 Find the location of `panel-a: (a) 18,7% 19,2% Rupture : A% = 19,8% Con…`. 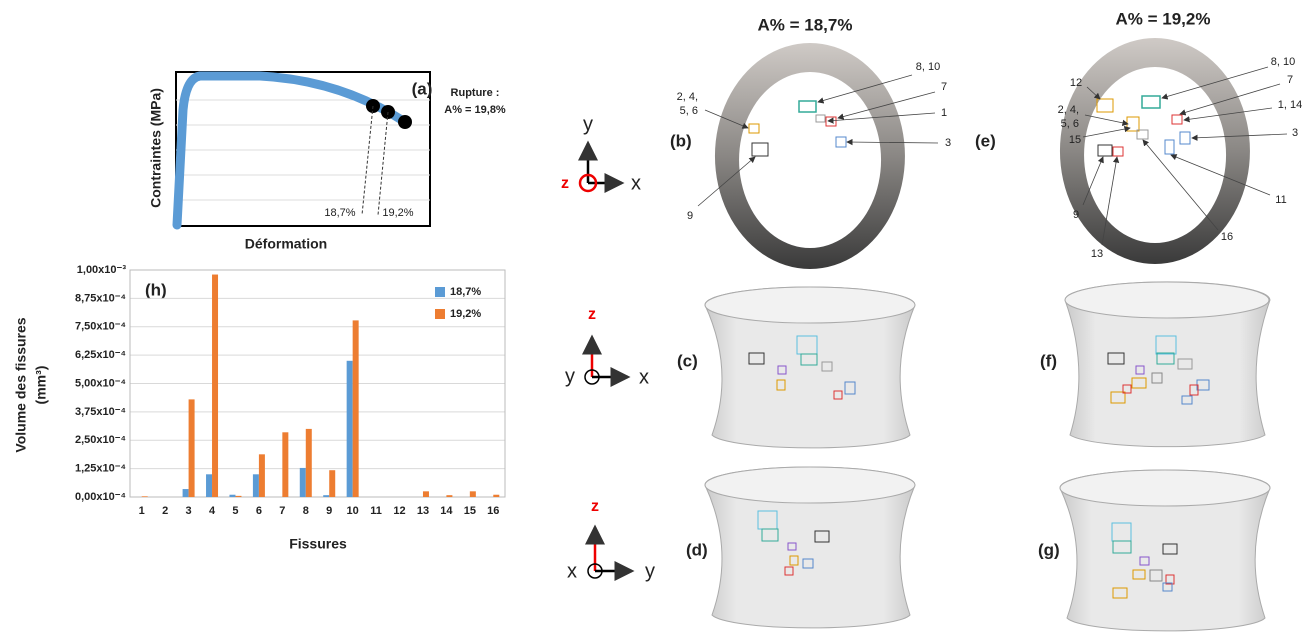

panel-a: (a) 18,7% 19,2% Rupture : A% = 19,8% Con… is located at coordinates (327, 161).